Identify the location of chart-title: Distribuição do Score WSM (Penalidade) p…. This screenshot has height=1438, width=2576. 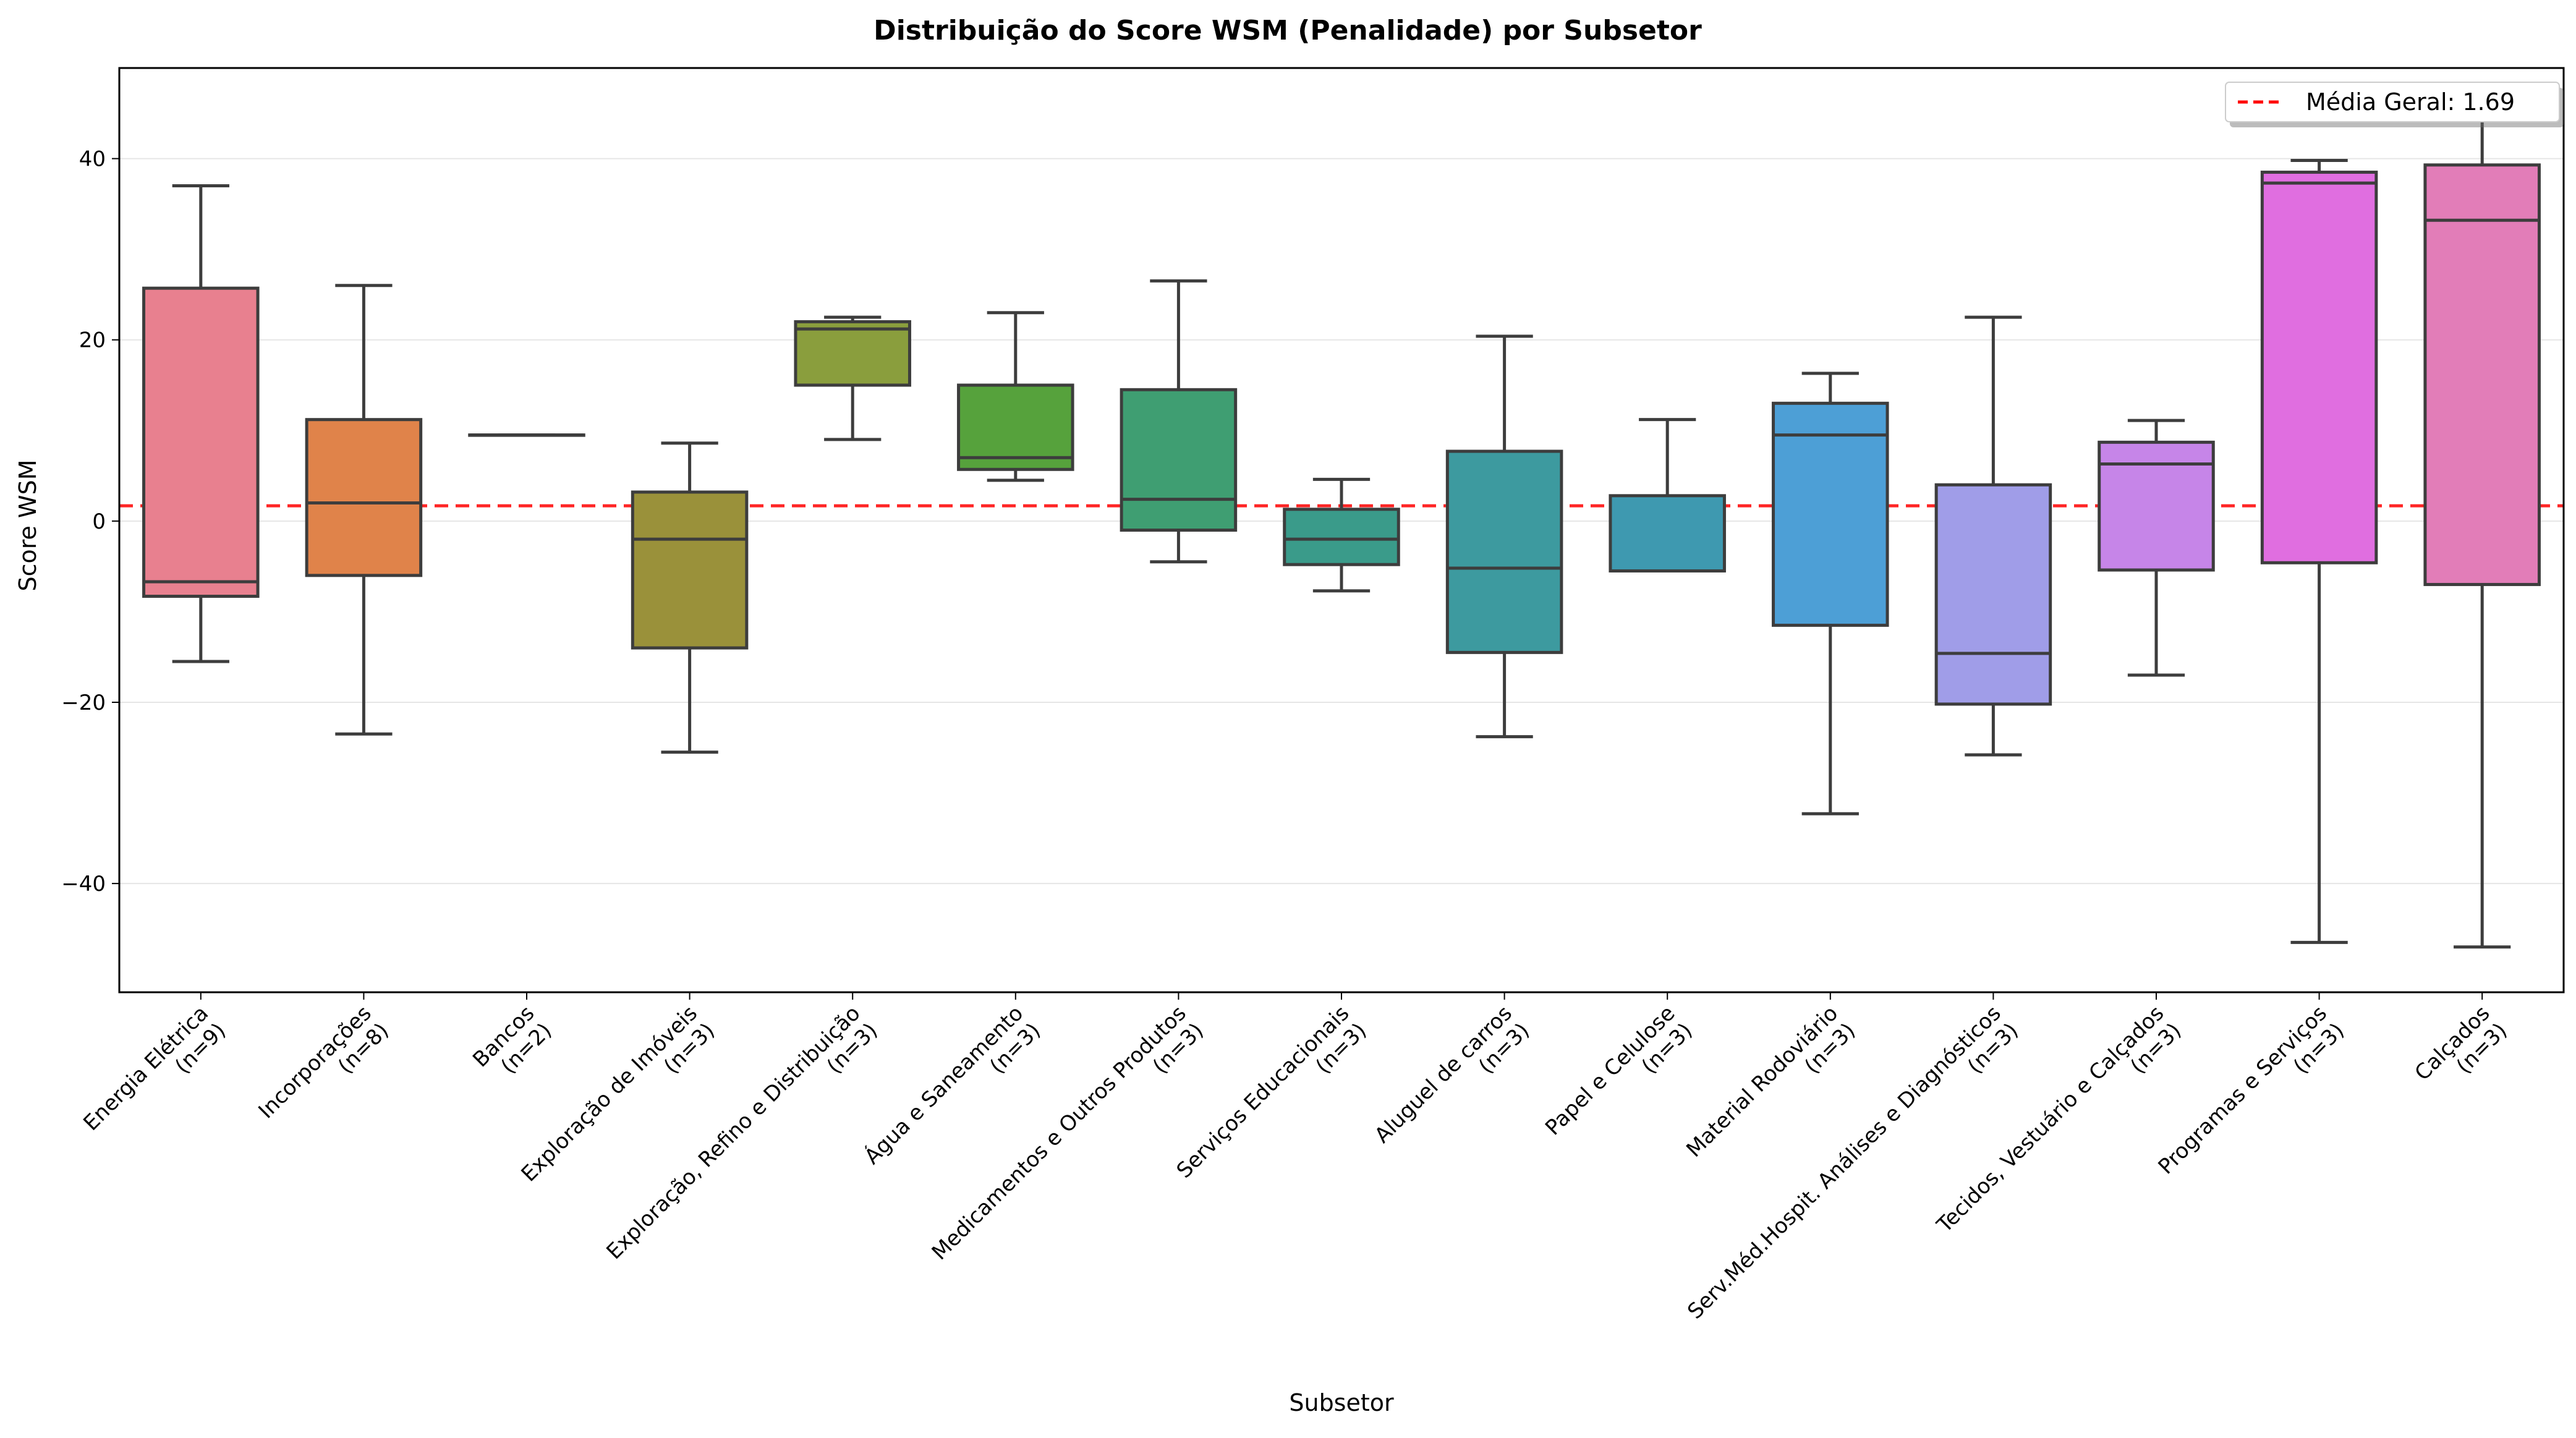
(1288, 30).